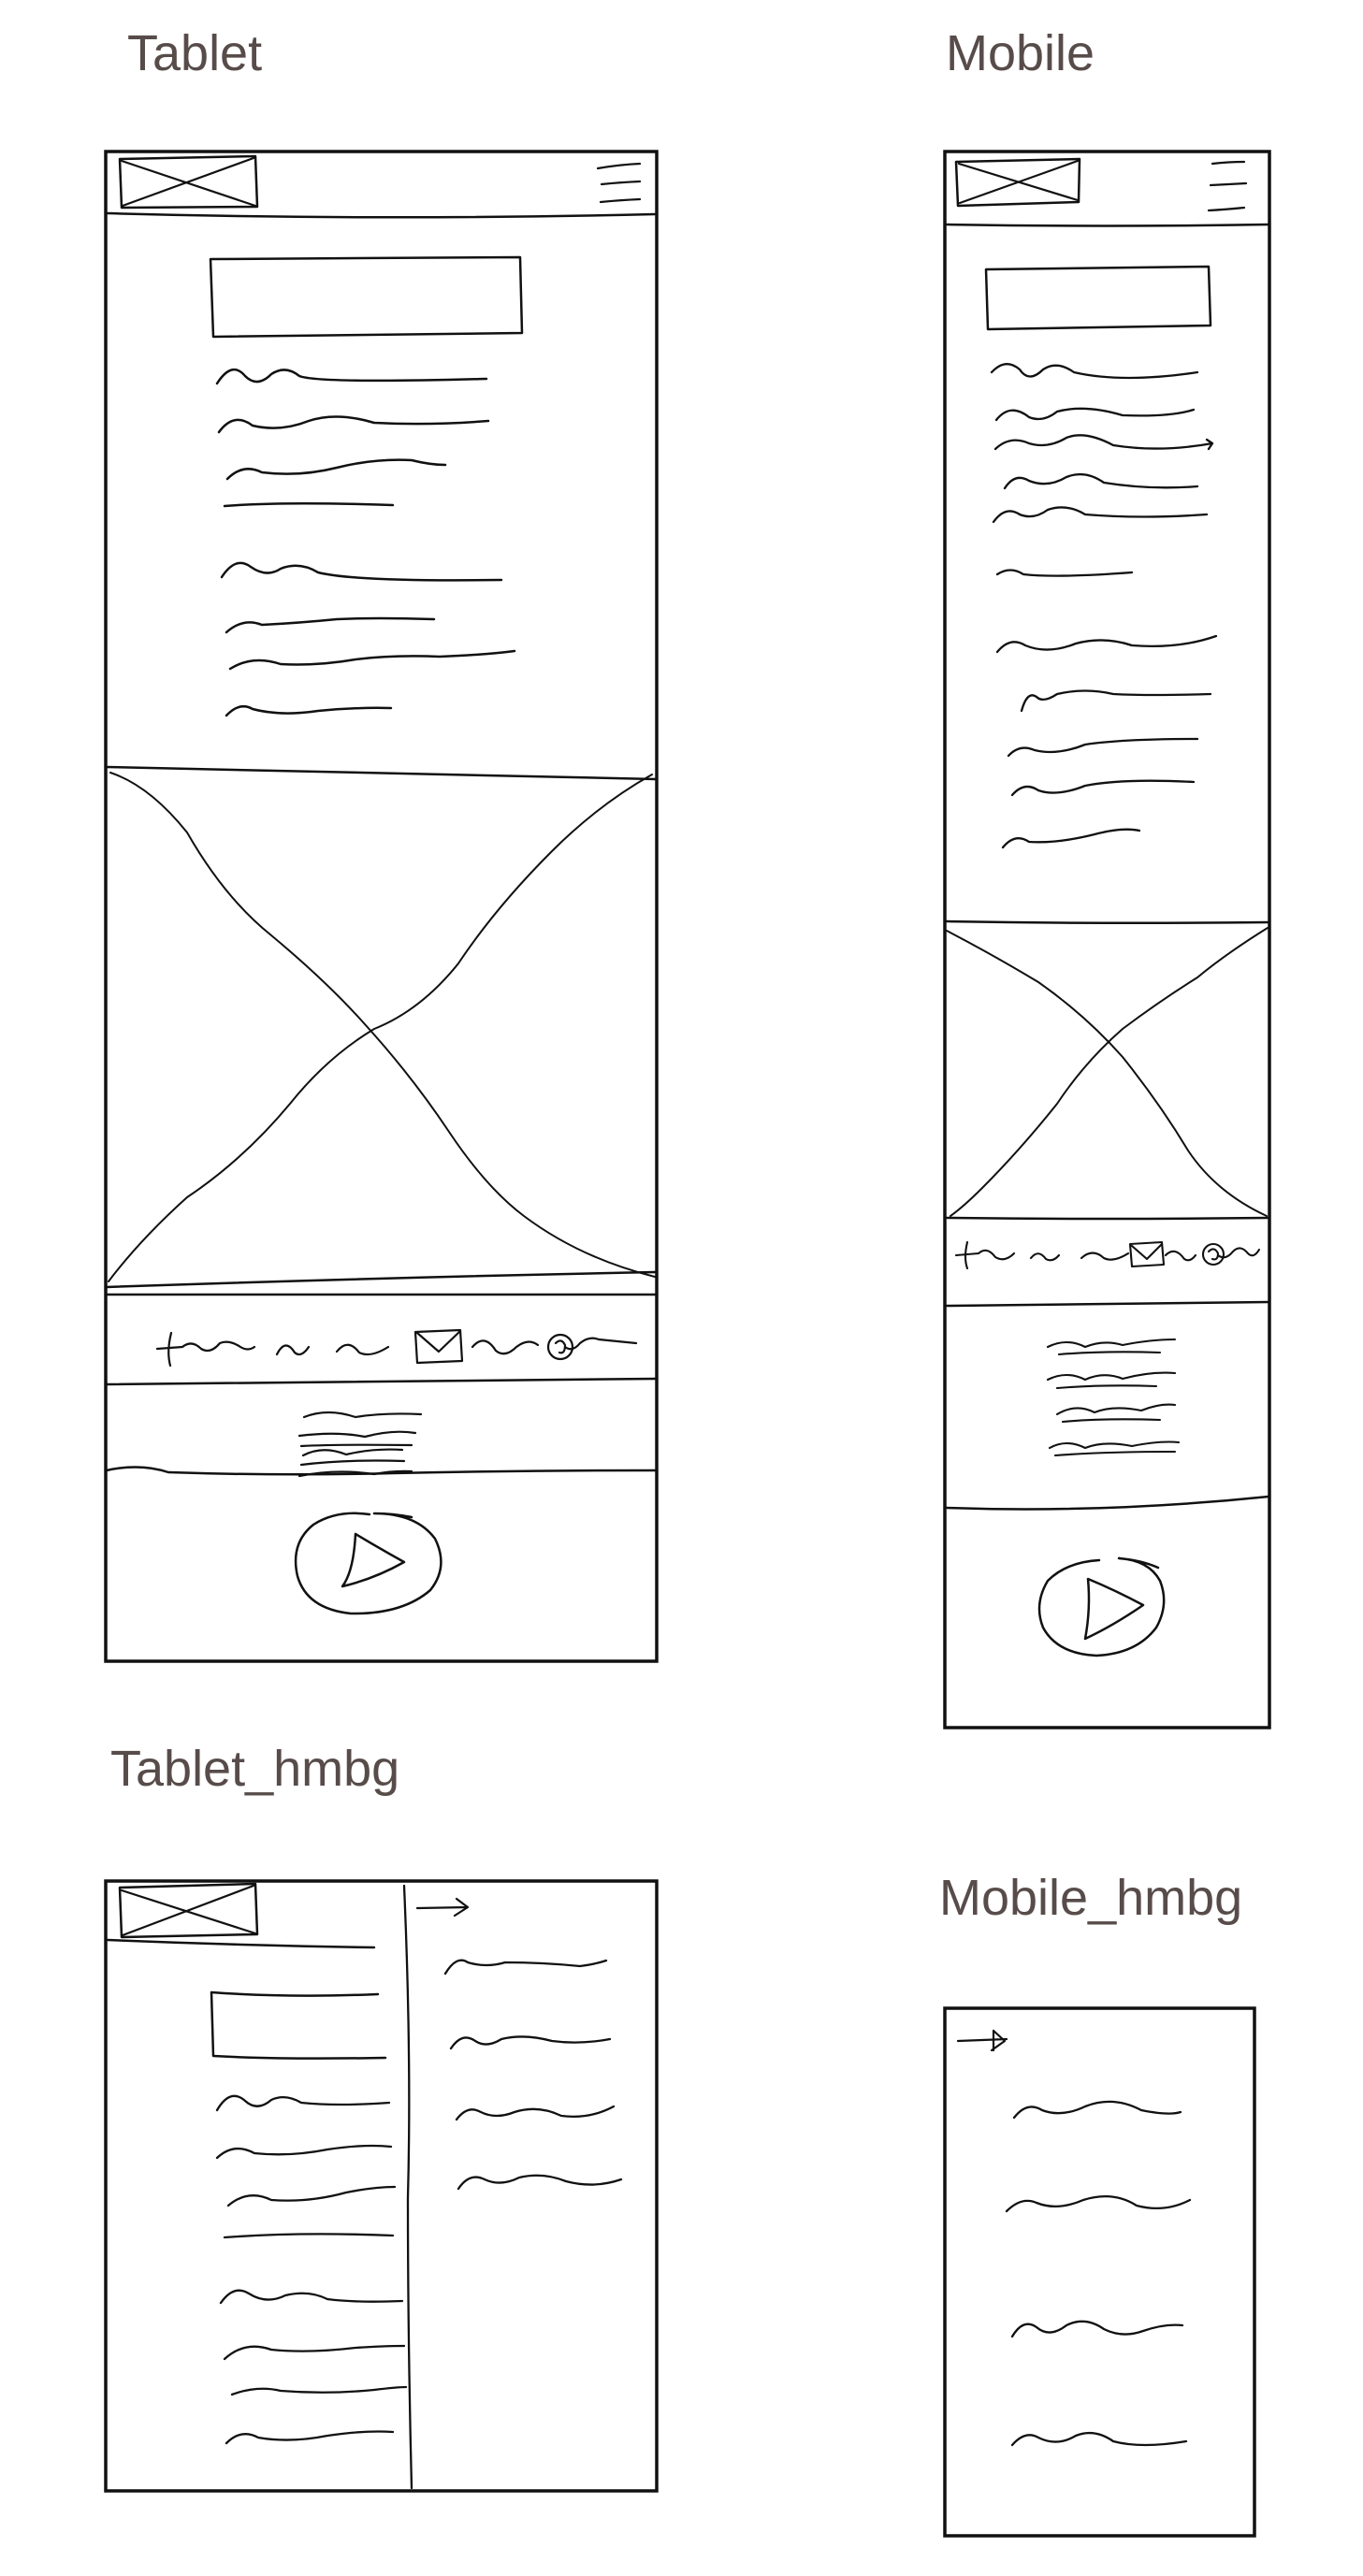 The width and height of the screenshot is (1363, 2576). I want to click on wireframe-title-mobile: Mobile, so click(1020, 53).